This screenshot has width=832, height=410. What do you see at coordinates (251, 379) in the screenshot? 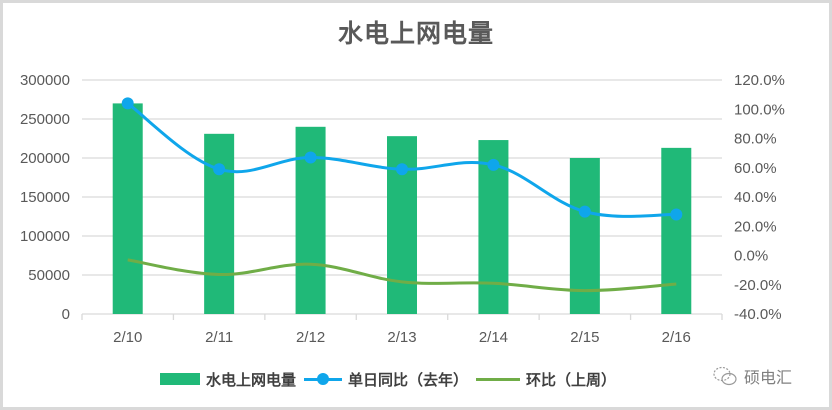
I see `legend-label-bar: 水电上网电量` at bounding box center [251, 379].